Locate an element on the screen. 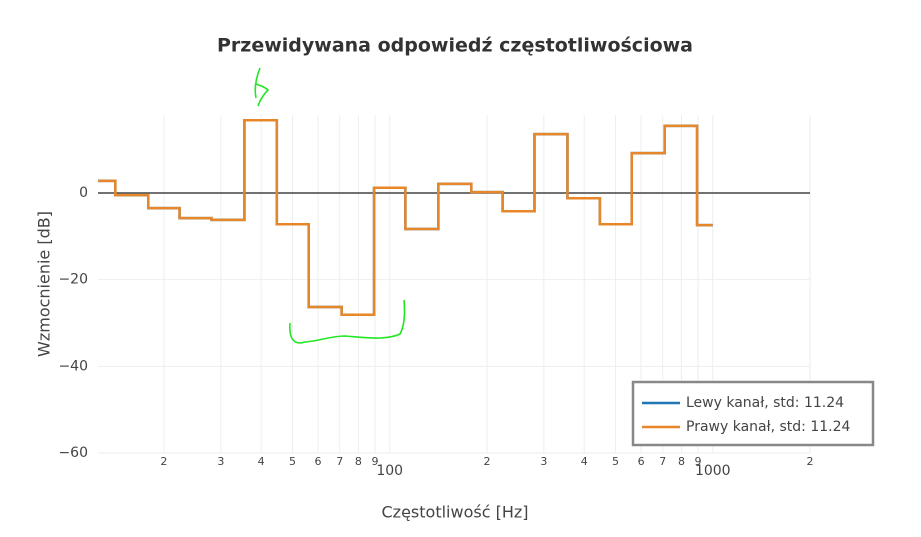 The image size is (921, 537). x-axis-title: Częstotliwość [Hz] is located at coordinates (455, 512).